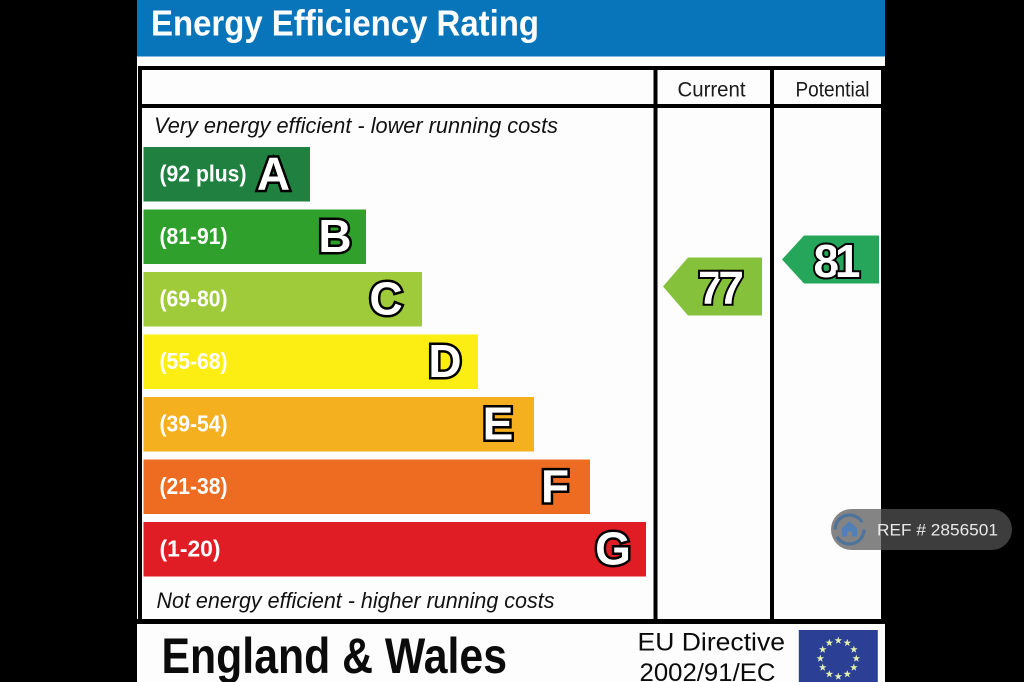 This screenshot has width=1024, height=682. Describe the element at coordinates (708, 670) in the screenshot. I see `svg-text: 2002/91/EC` at that location.